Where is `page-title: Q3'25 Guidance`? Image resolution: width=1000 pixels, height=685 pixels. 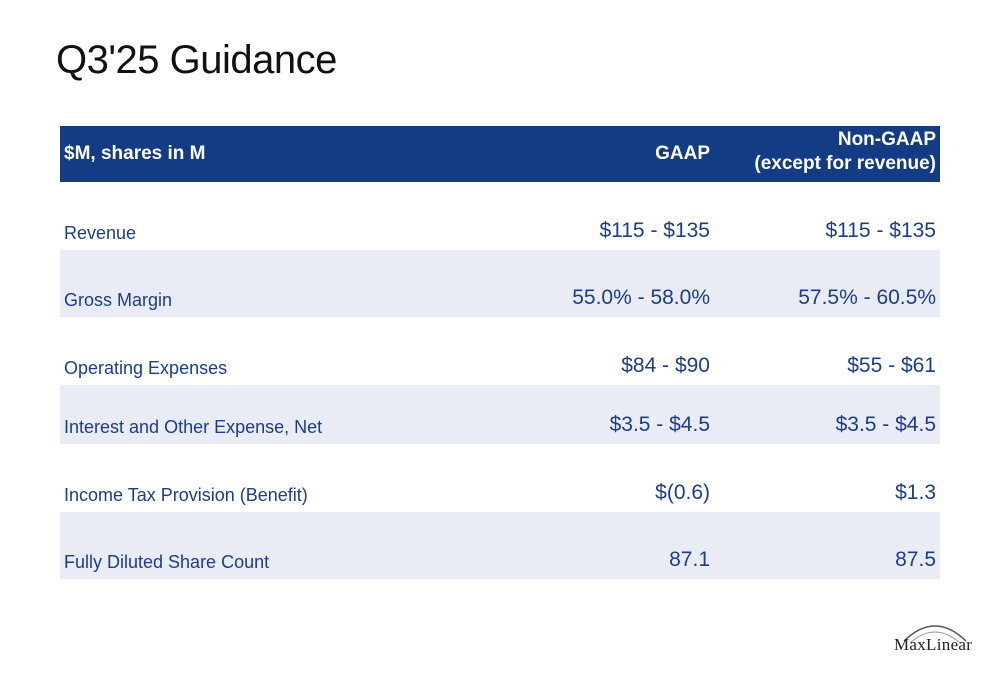
page-title: Q3'25 Guidance is located at coordinates (196, 60).